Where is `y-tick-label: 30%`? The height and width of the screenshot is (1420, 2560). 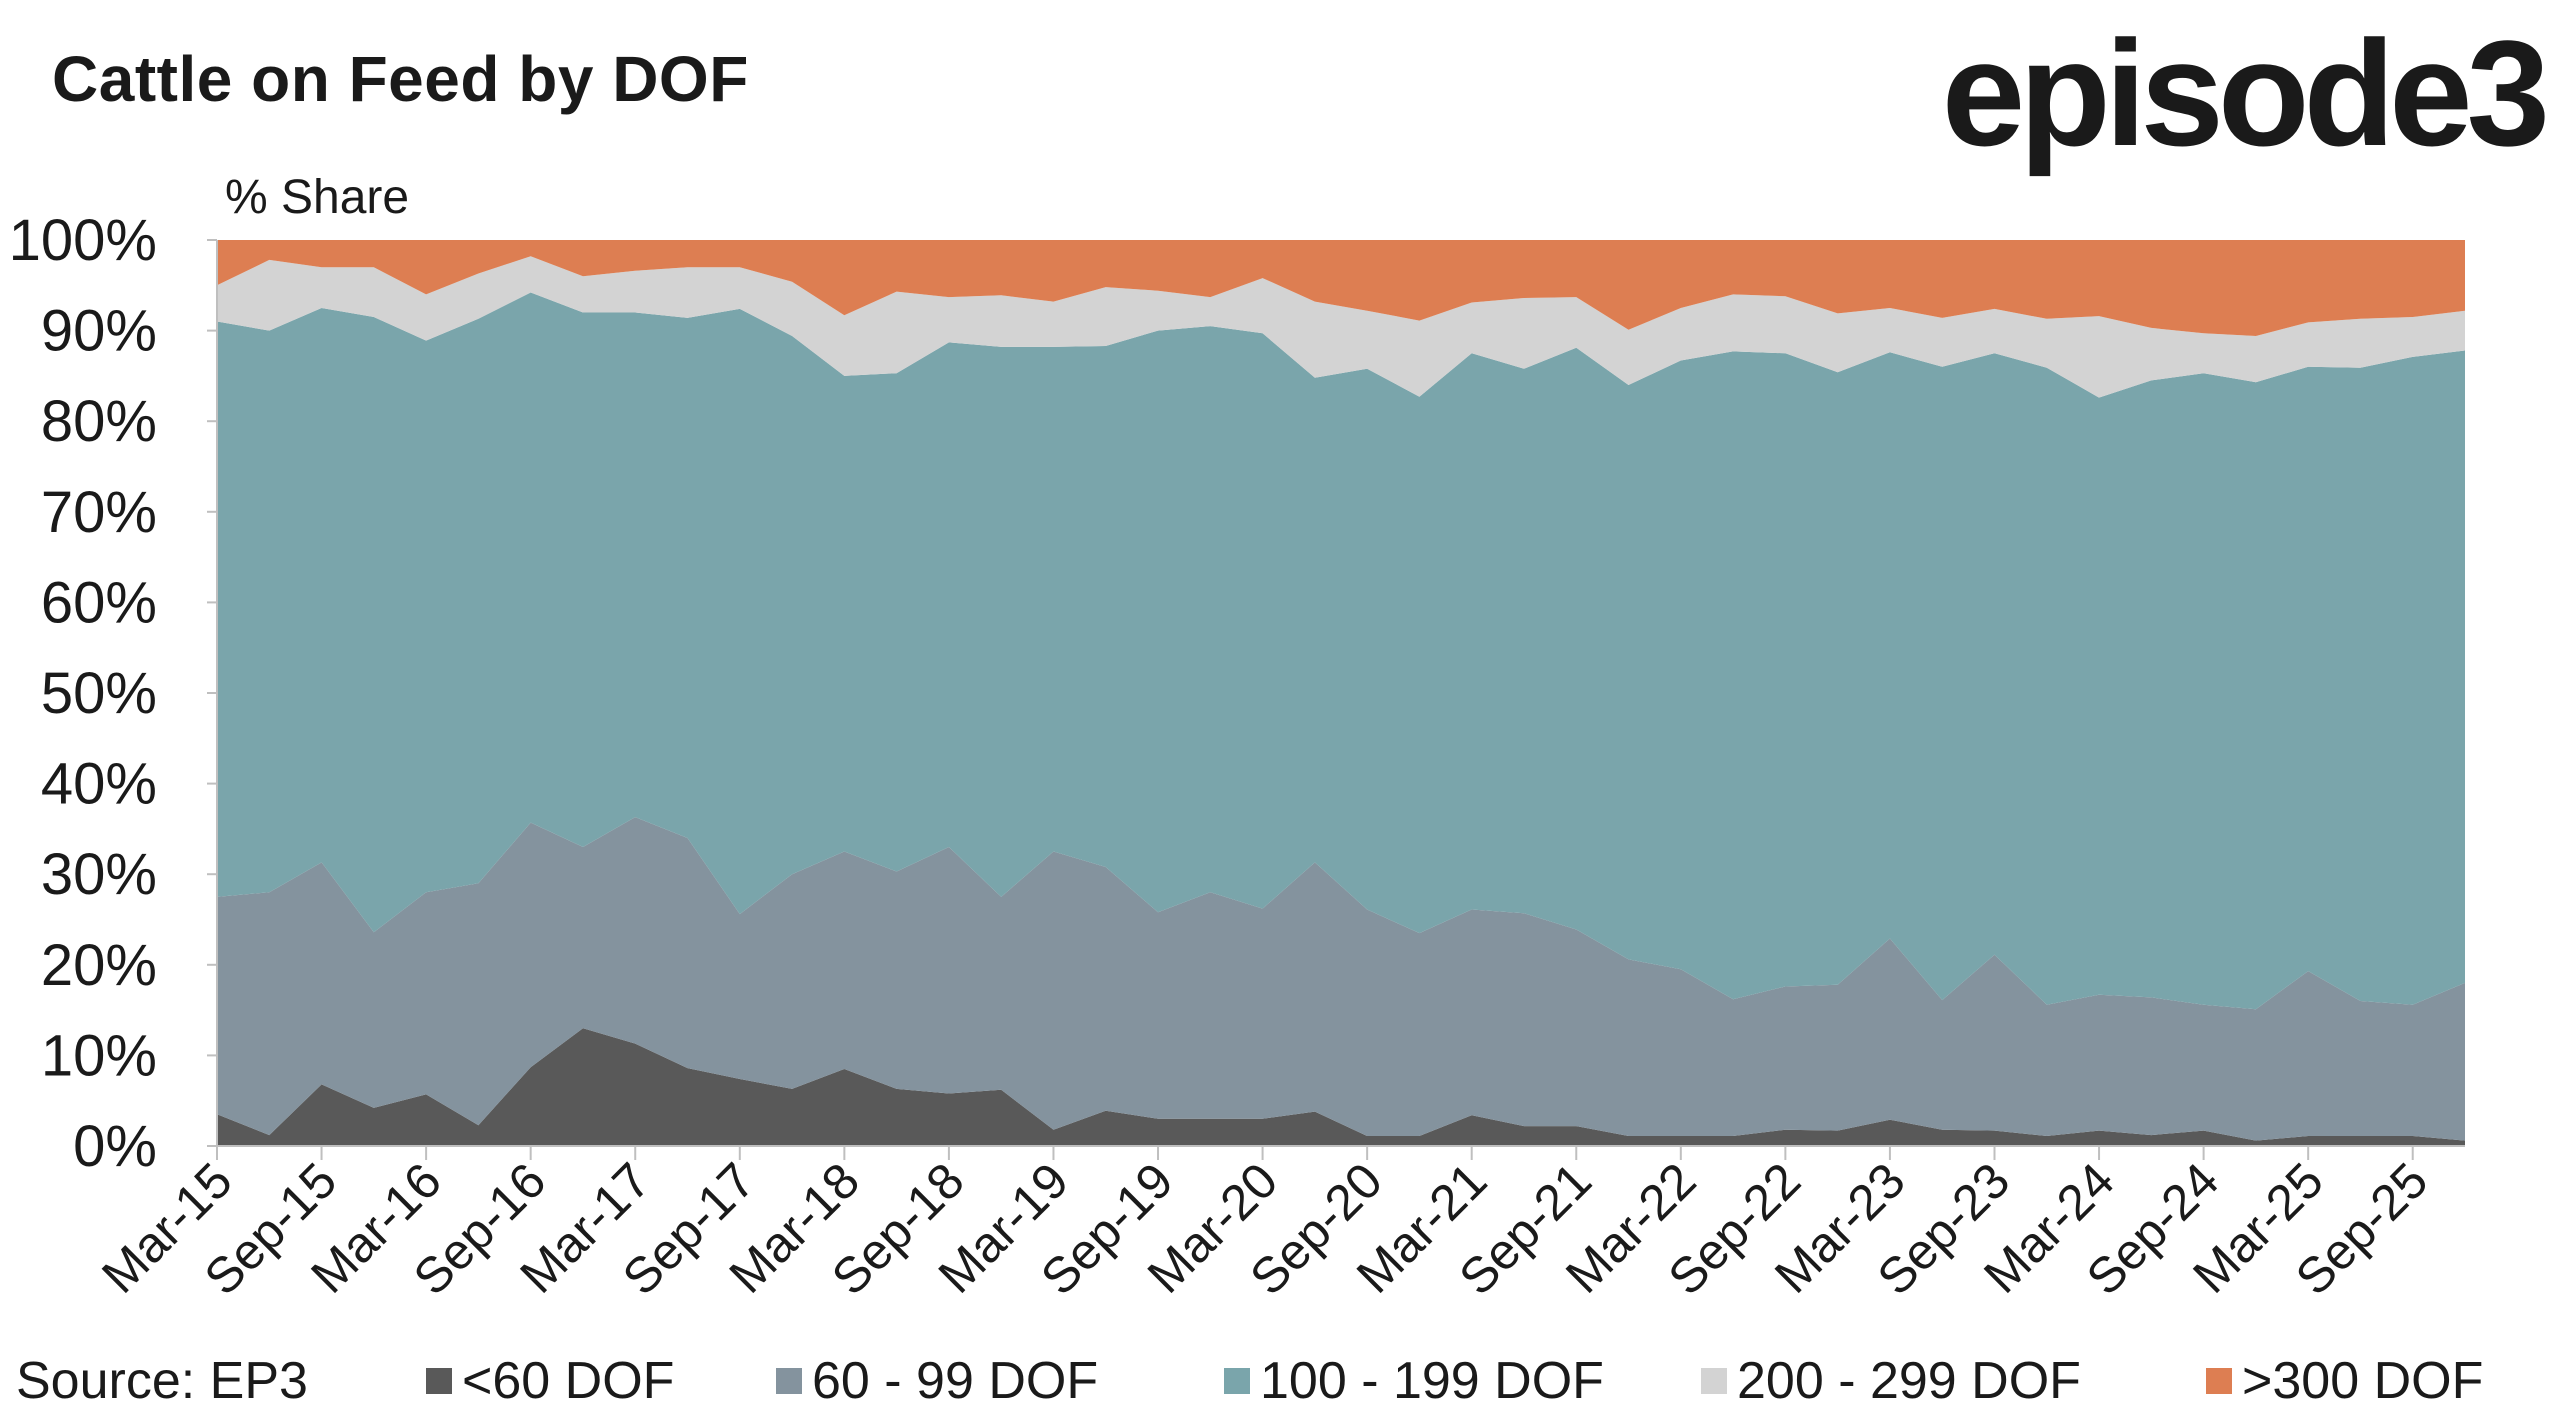
y-tick-label: 30% is located at coordinates (99, 874).